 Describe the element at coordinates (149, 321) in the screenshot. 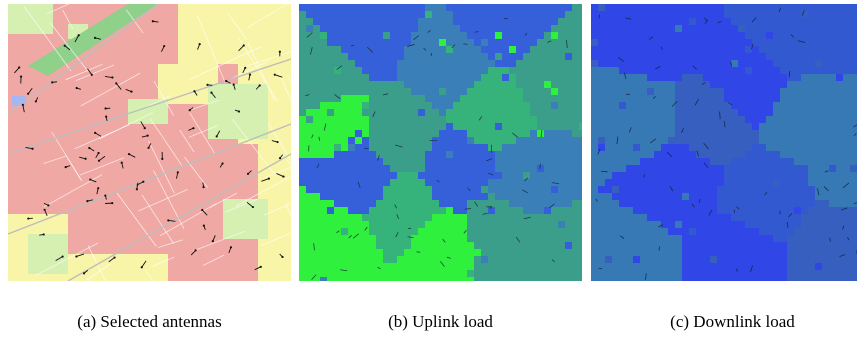

I see `caption-selected-antennas: (a) Selected antennas` at that location.